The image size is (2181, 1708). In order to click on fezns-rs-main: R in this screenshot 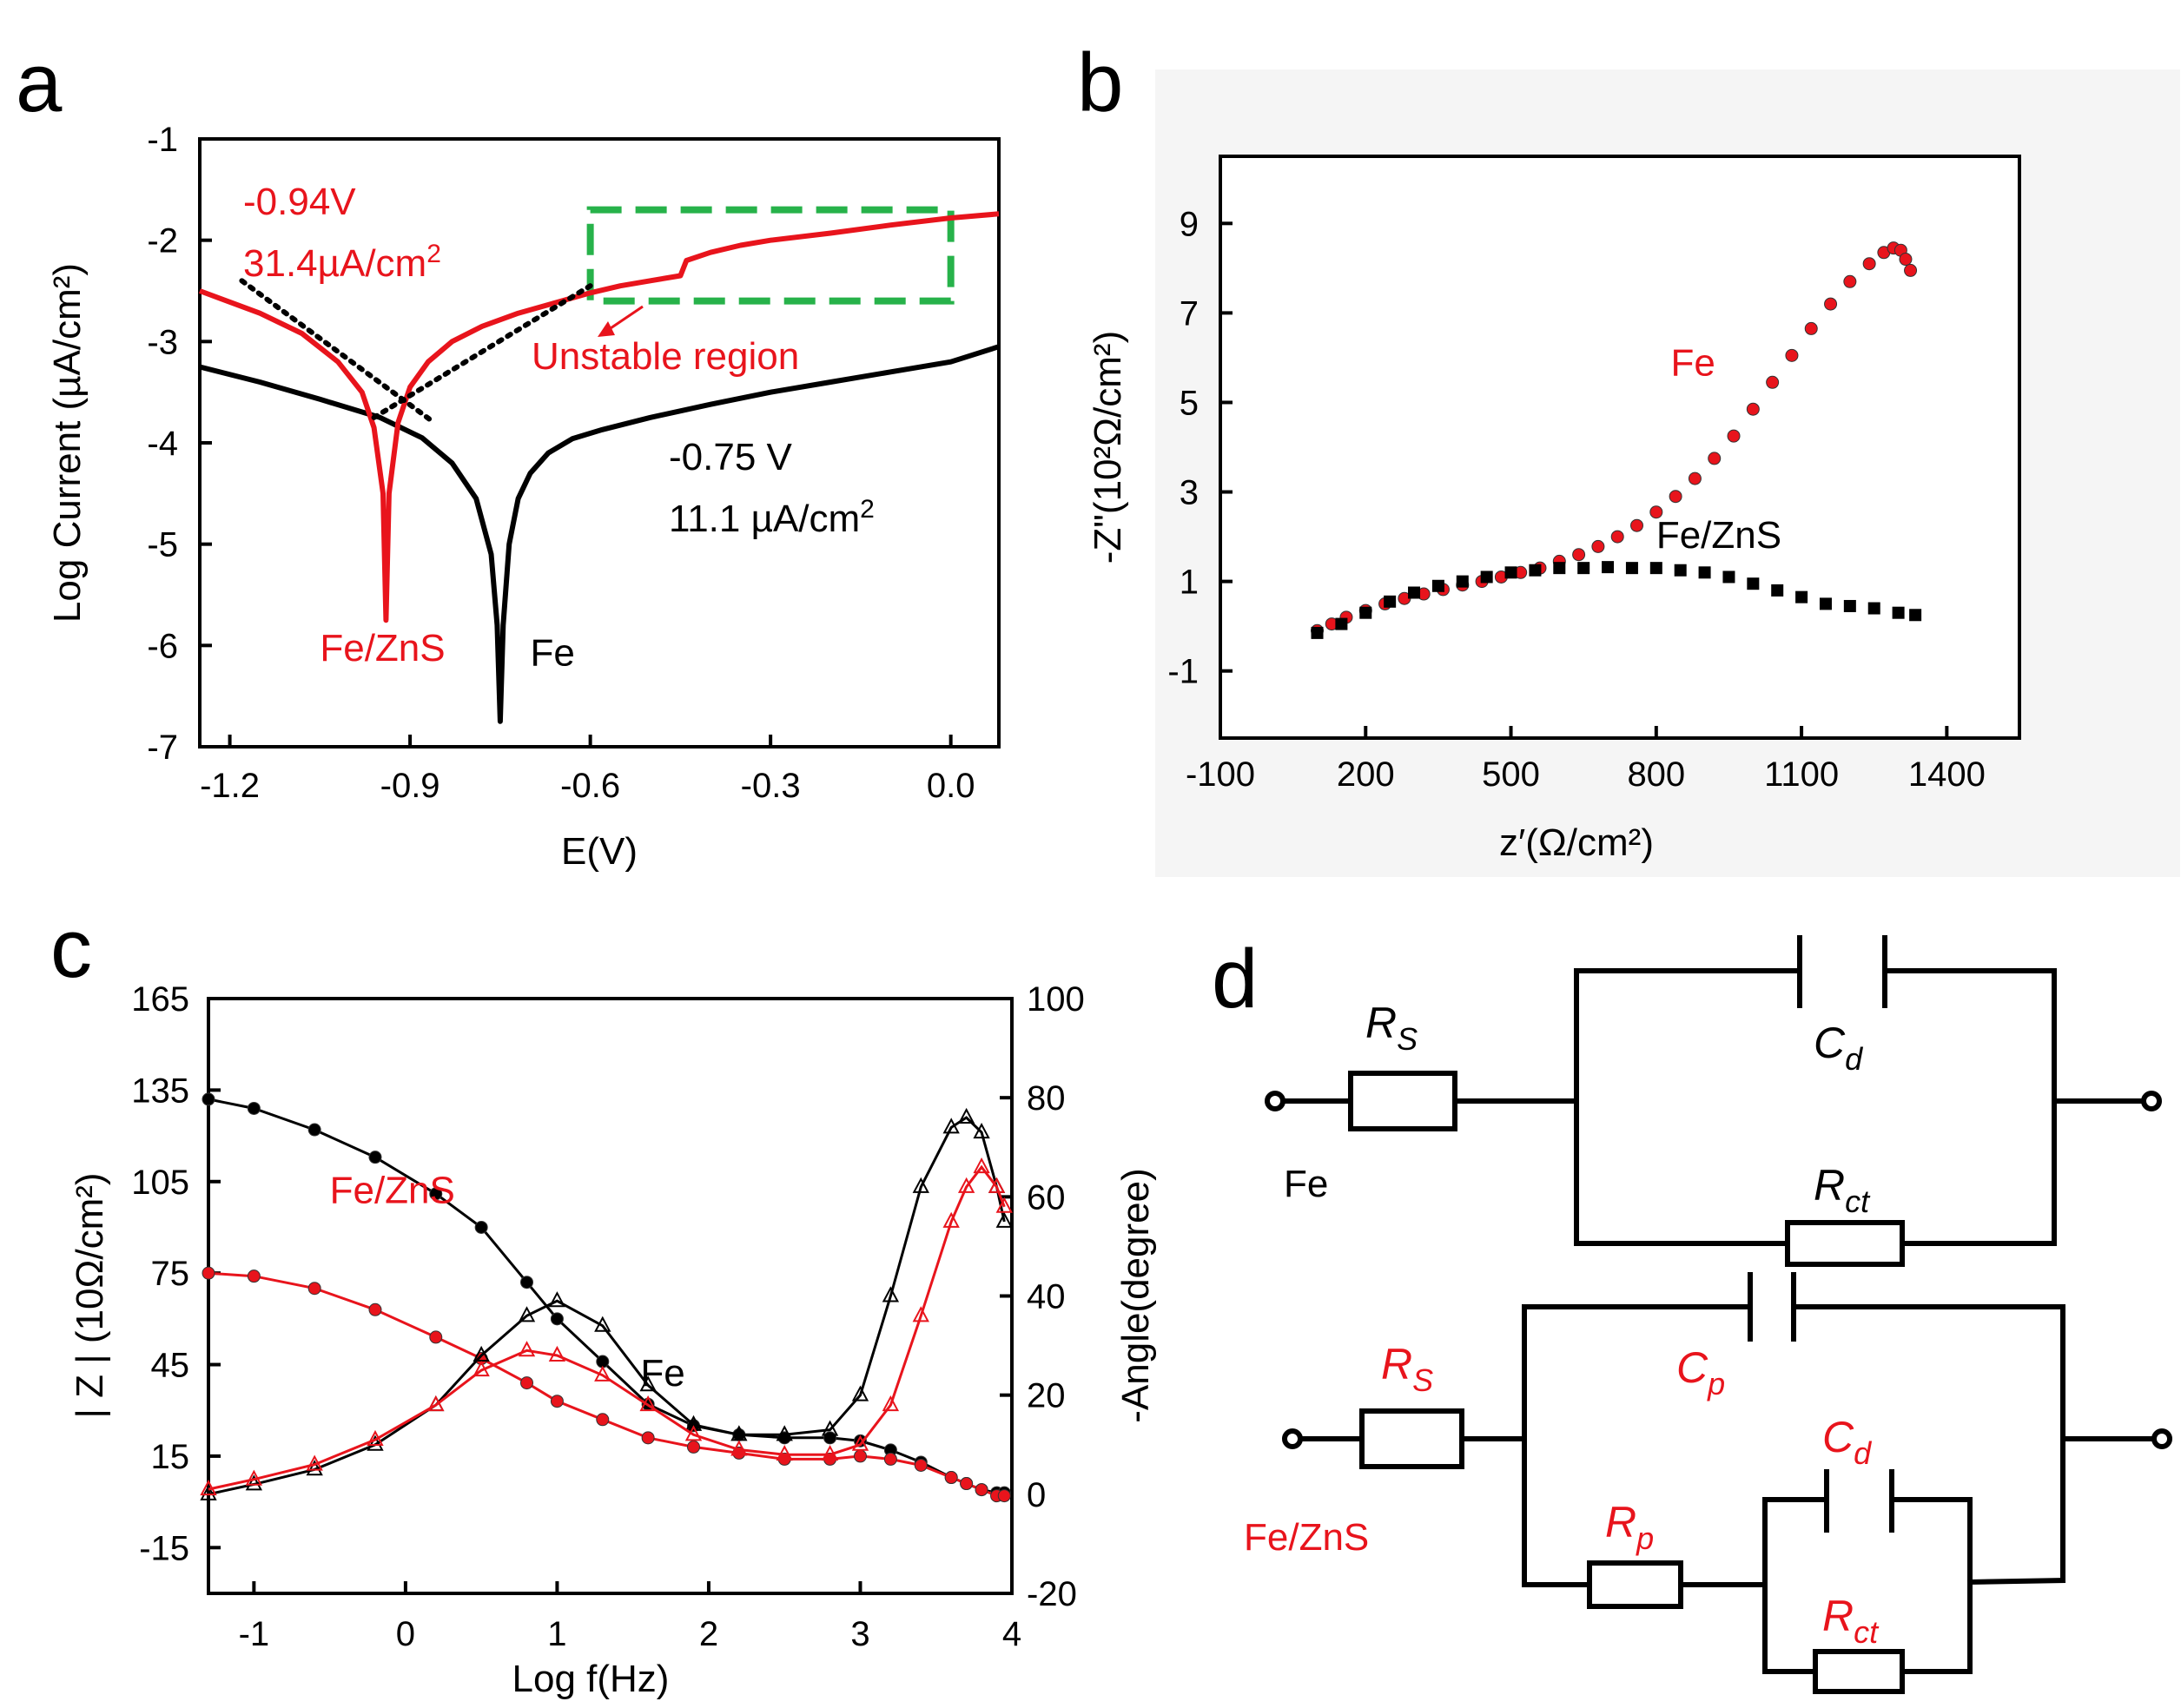, I will do `click(1396, 1364)`.